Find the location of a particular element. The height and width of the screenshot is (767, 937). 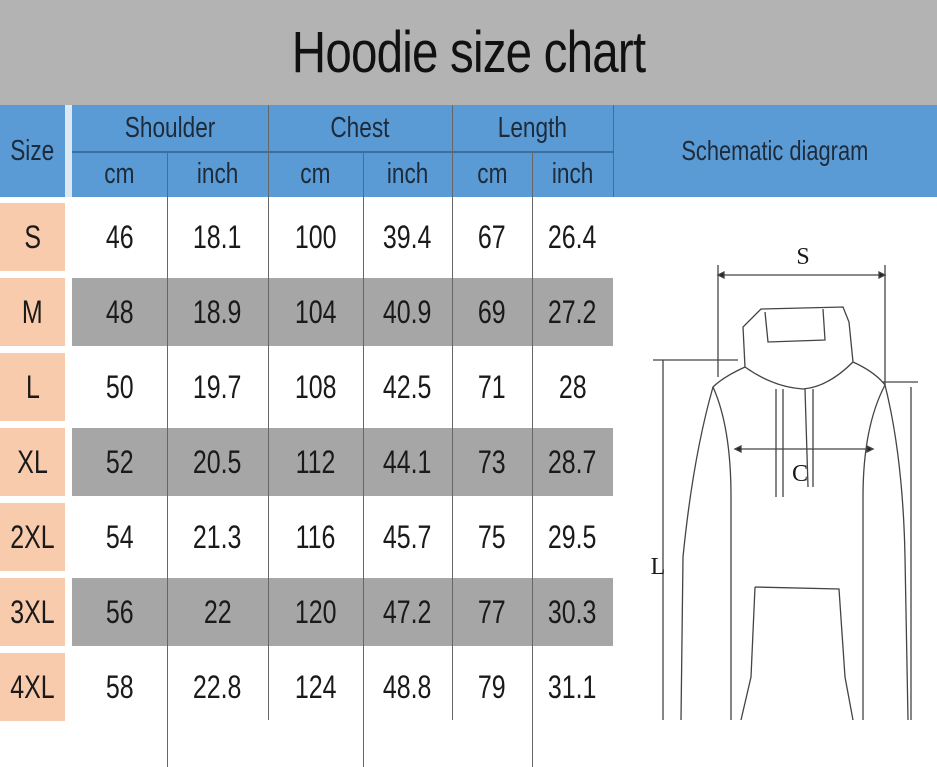

table-cell-text: 27.2 is located at coordinates (572, 311).